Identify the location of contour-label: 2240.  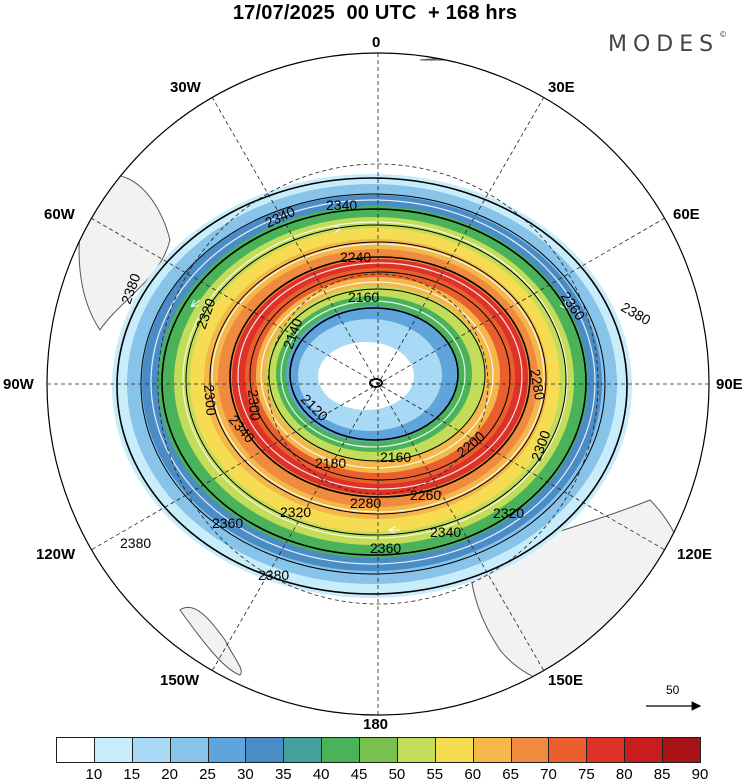
(355, 257).